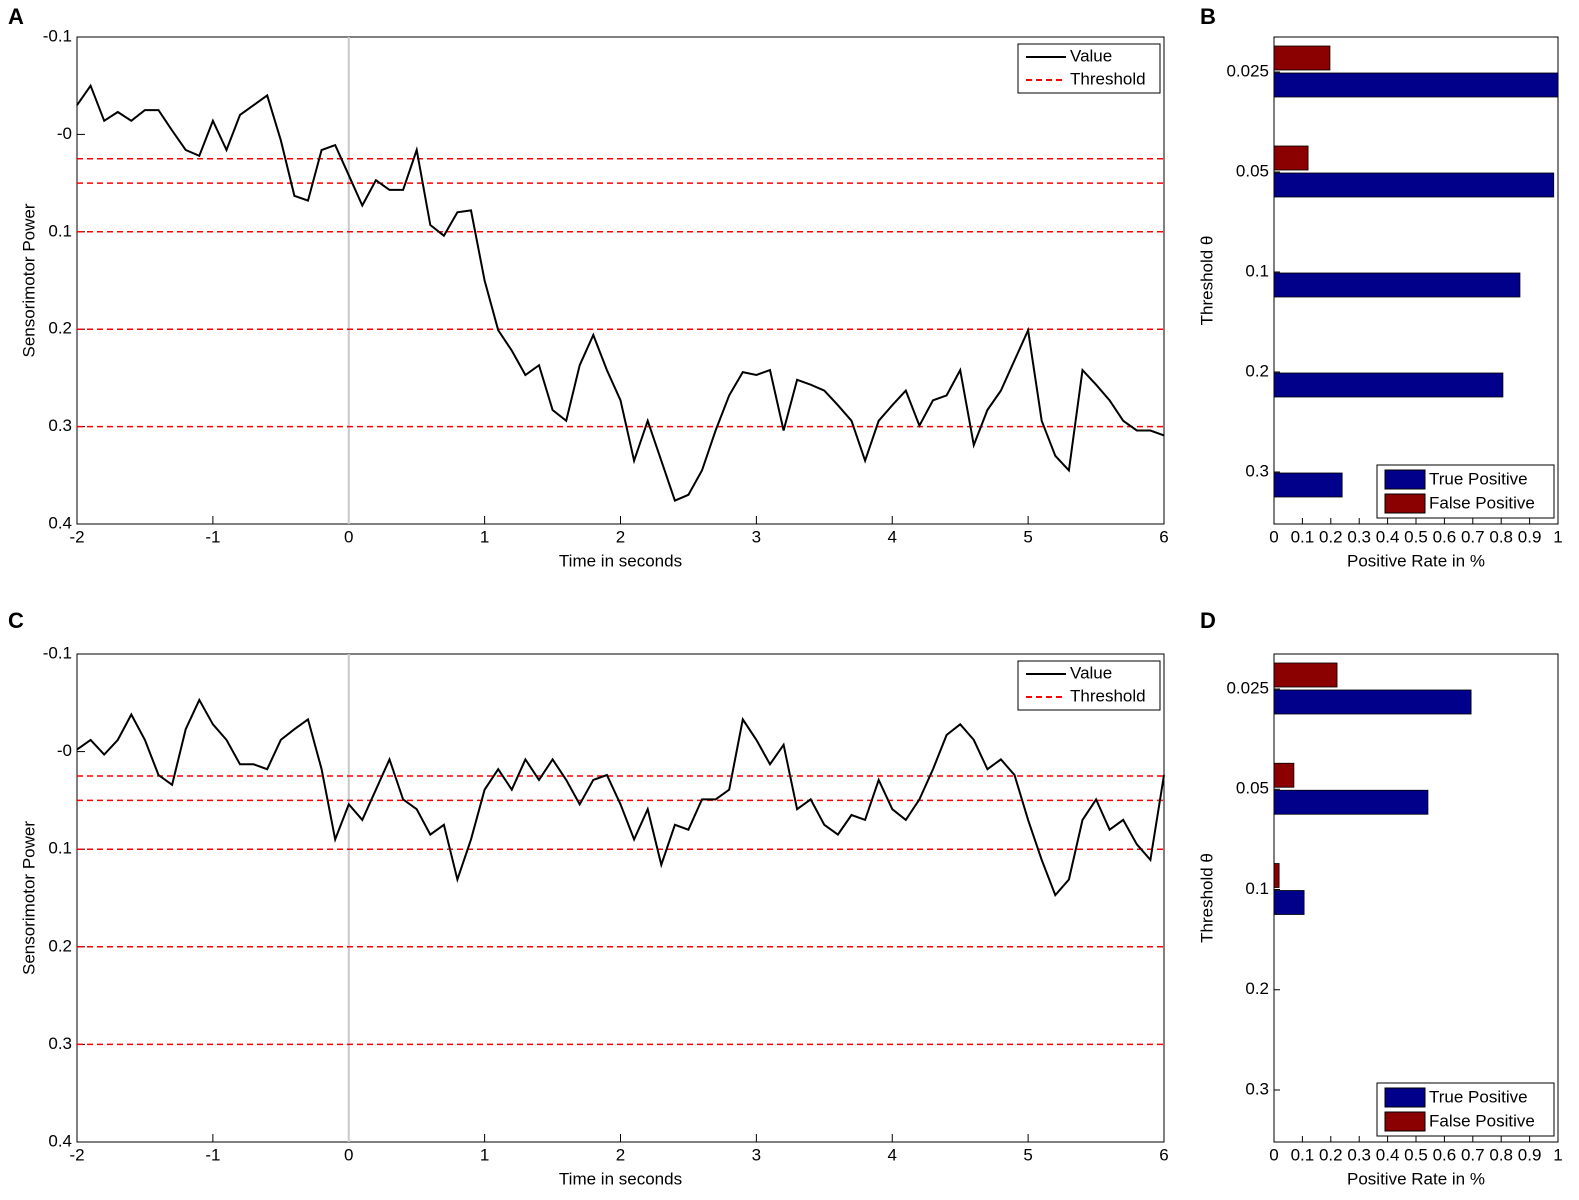 This screenshot has height=1200, width=1579. Describe the element at coordinates (1208, 620) in the screenshot. I see `panel-label: D` at that location.